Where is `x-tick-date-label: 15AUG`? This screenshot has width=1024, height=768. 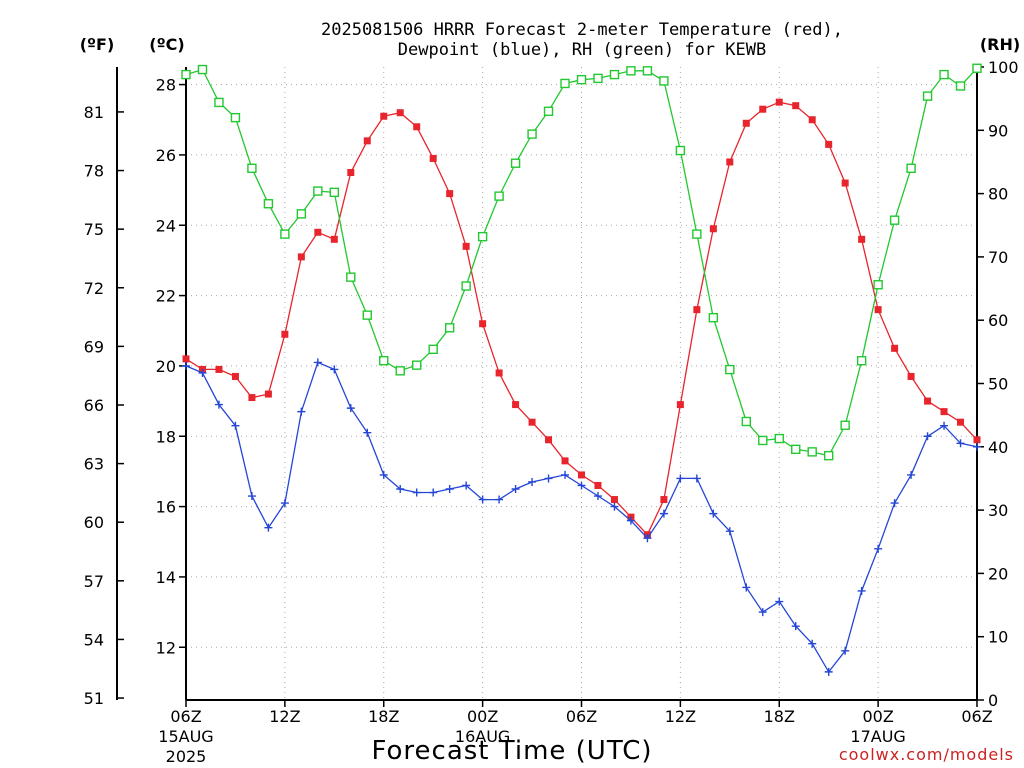 x-tick-date-label: 15AUG is located at coordinates (185, 736).